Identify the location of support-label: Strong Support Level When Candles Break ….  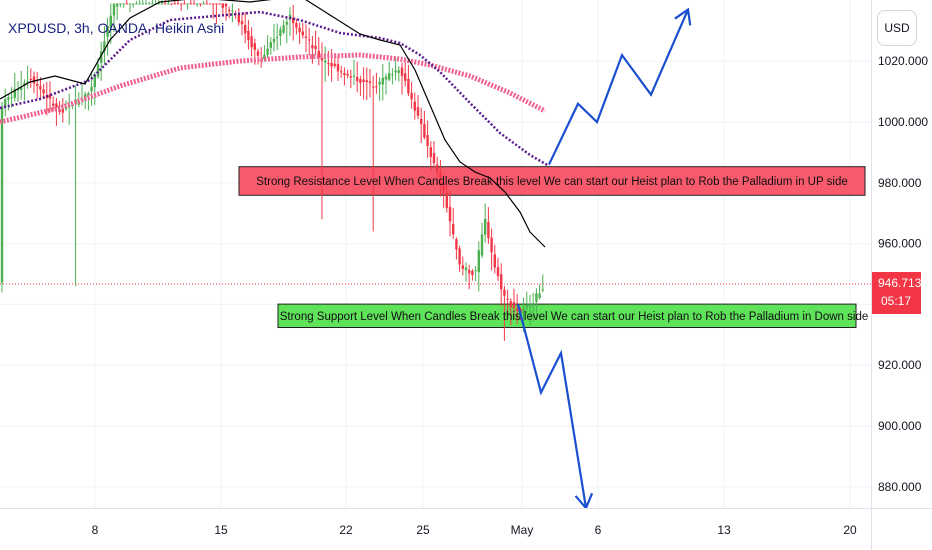
(574, 317).